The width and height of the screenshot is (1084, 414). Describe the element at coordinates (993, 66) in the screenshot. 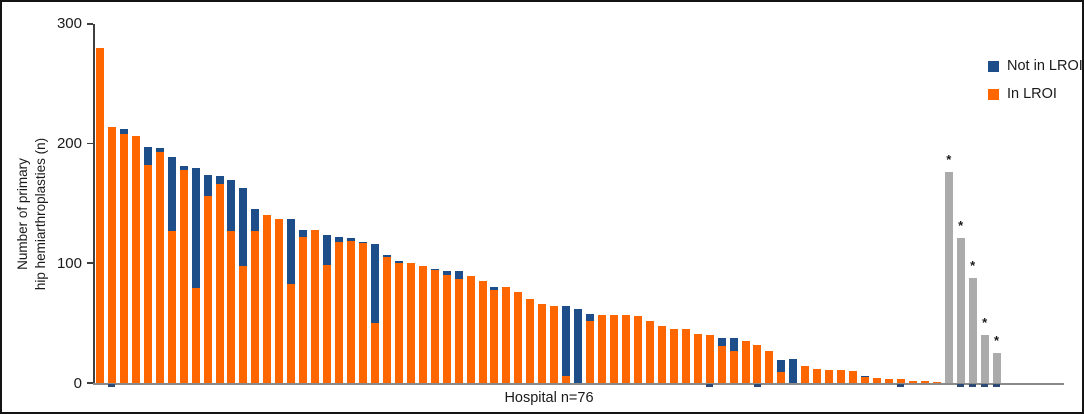

I see `legend-swatch-not-in-lroi-icon` at that location.